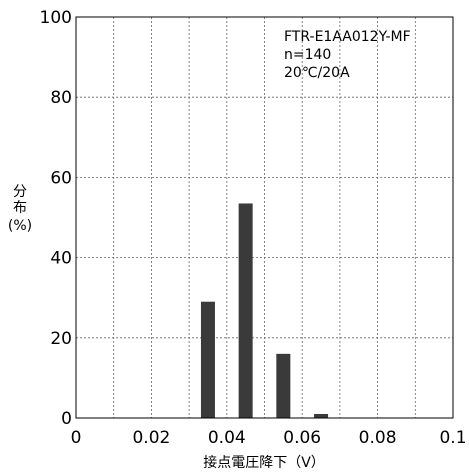 Image resolution: width=469 pixels, height=473 pixels. What do you see at coordinates (347, 37) in the screenshot?
I see `annotation-model: FTR-E1AA012Y-MF` at bounding box center [347, 37].